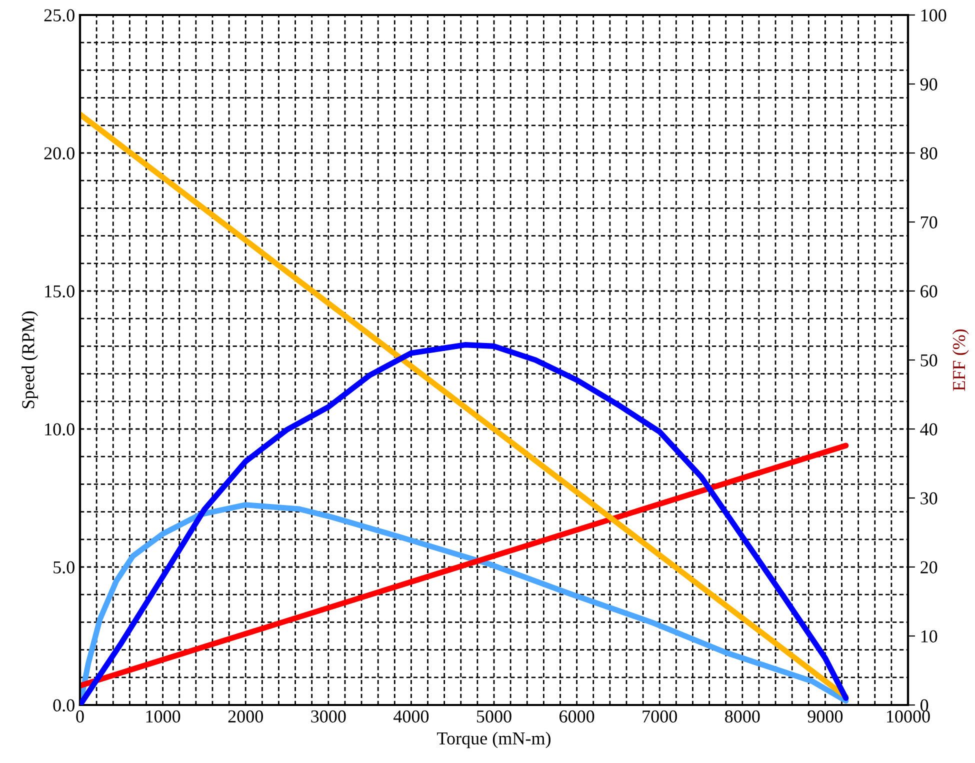  I want to click on y2-axis-title: EFF (%), so click(960, 360).